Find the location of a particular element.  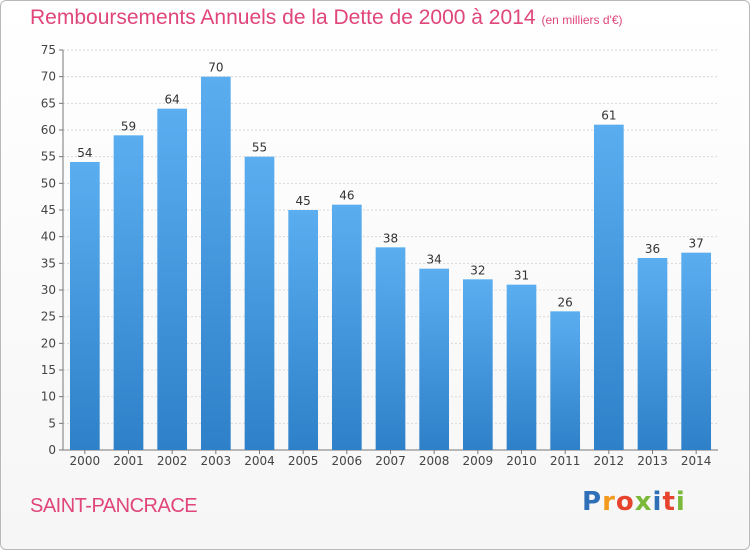

y-tick-label: 70 is located at coordinates (48, 77).